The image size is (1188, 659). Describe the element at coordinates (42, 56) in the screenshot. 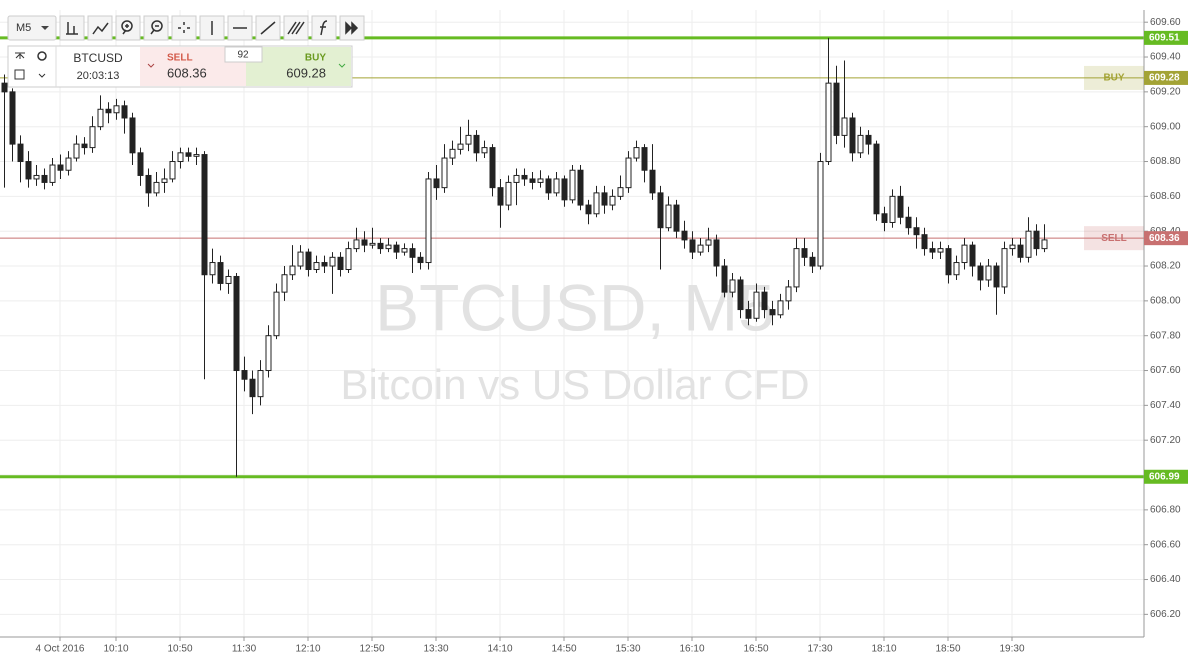

I see `icon-search` at that location.